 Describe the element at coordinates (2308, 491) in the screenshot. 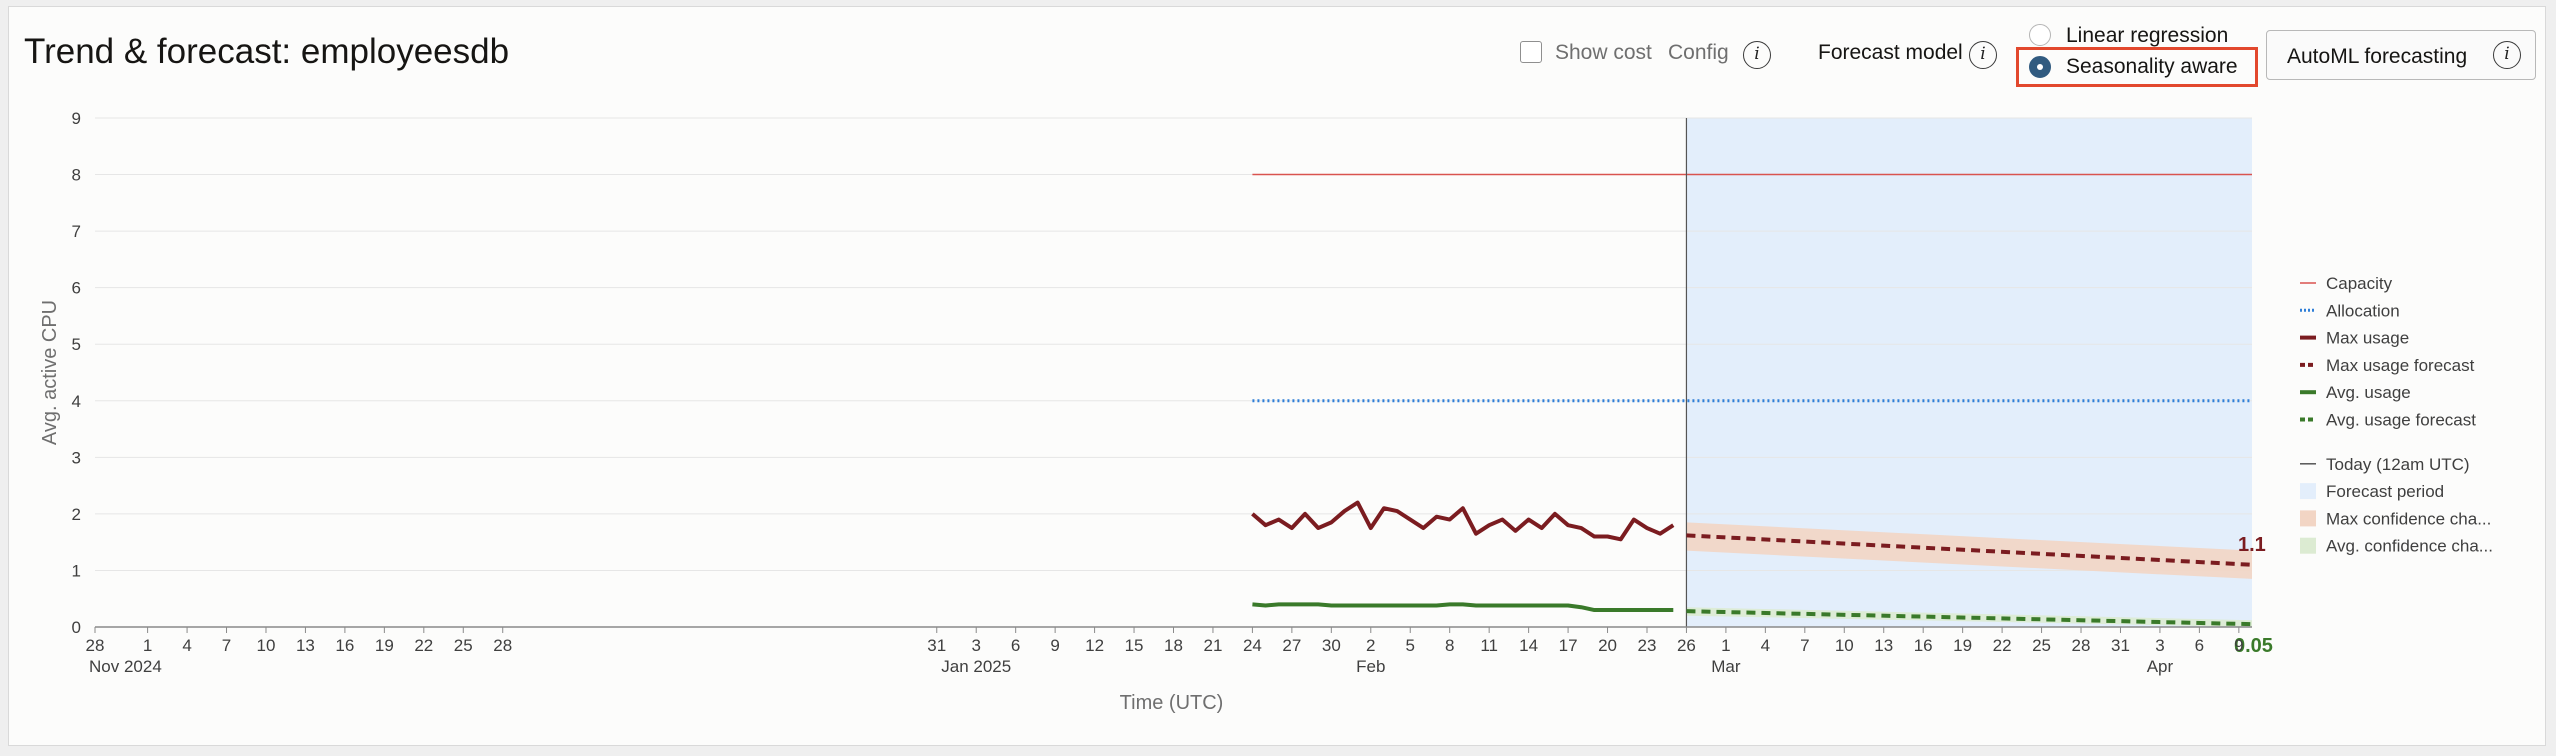

I see `legend-swatch-forecast_period` at that location.